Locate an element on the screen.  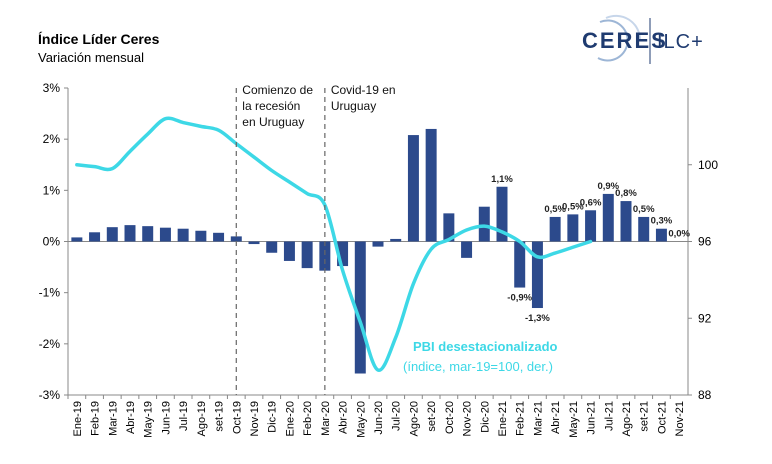
data-label: 1,1% is located at coordinates (502, 179).